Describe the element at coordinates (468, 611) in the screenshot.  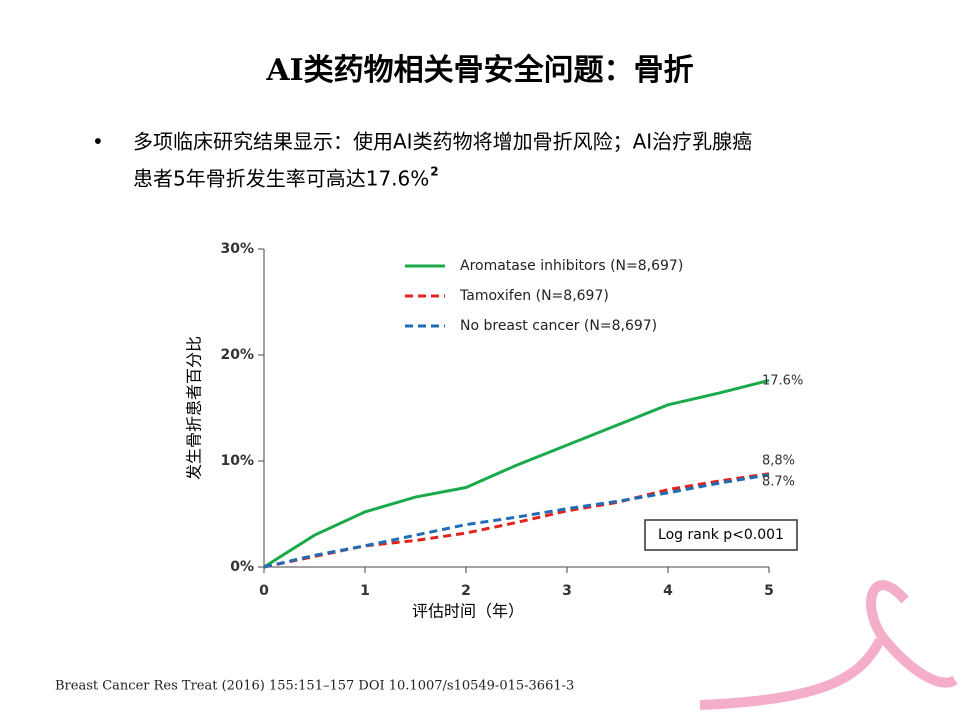
I see `x-axis-label: 评估时间（年）` at that location.